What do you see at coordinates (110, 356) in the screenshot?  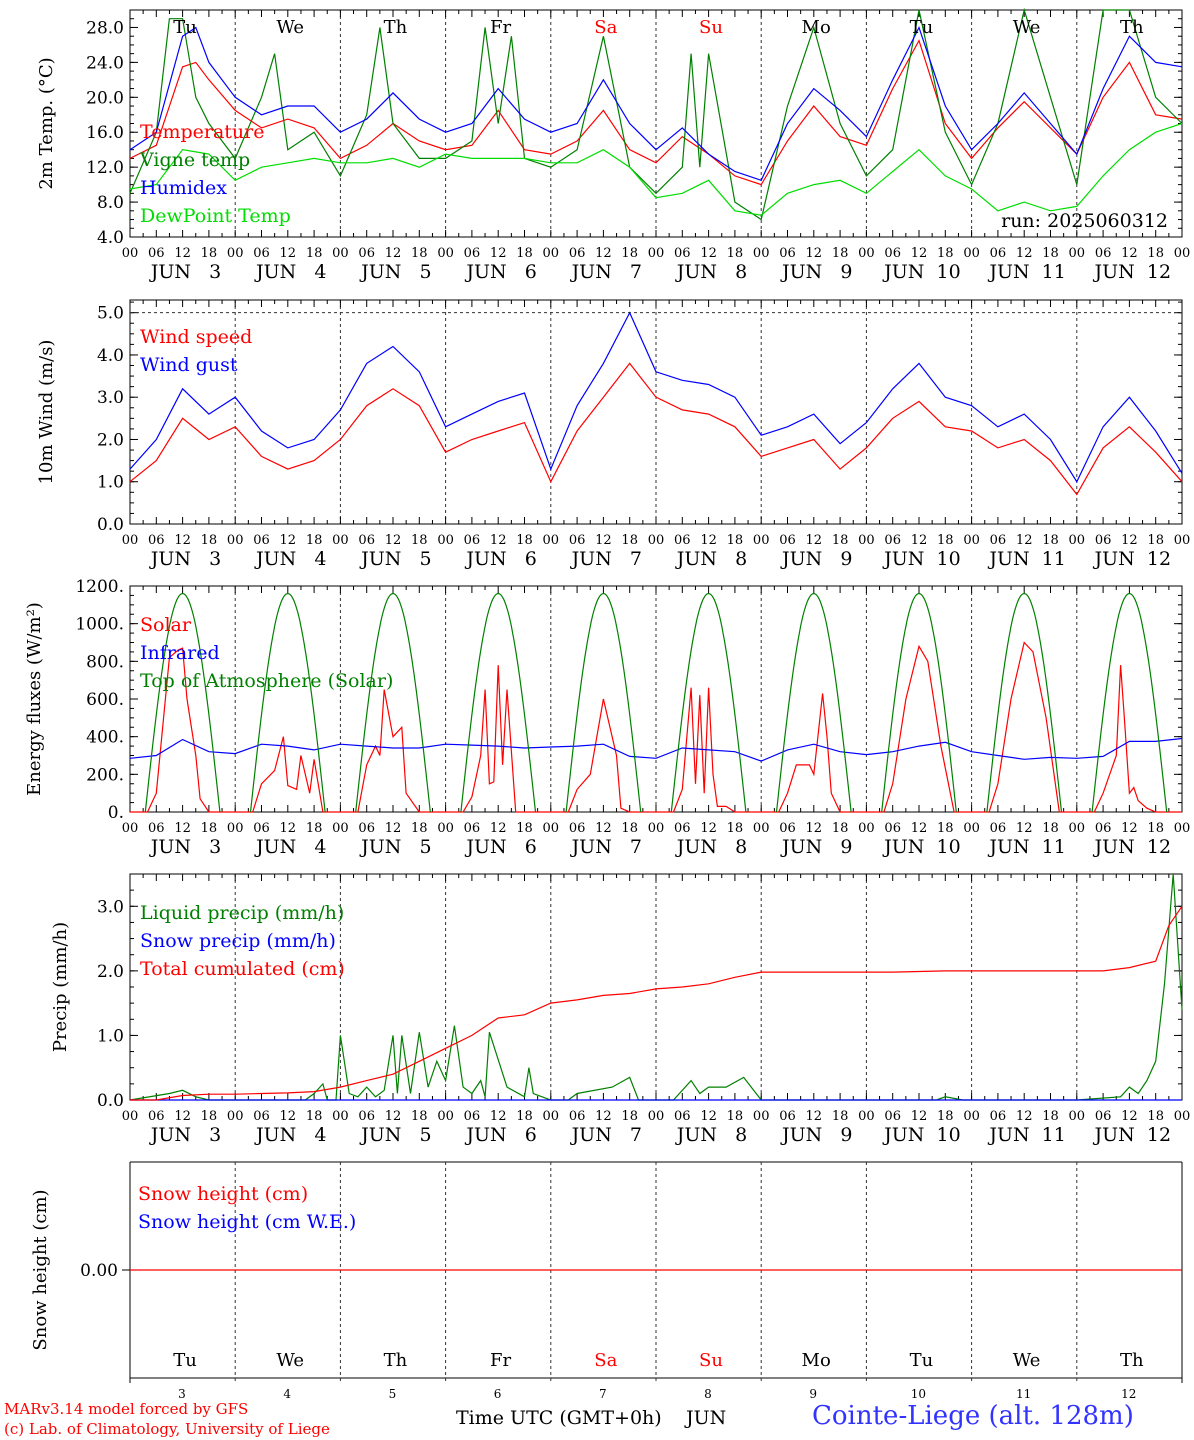 I see `y-tick-label: 4.0` at bounding box center [110, 356].